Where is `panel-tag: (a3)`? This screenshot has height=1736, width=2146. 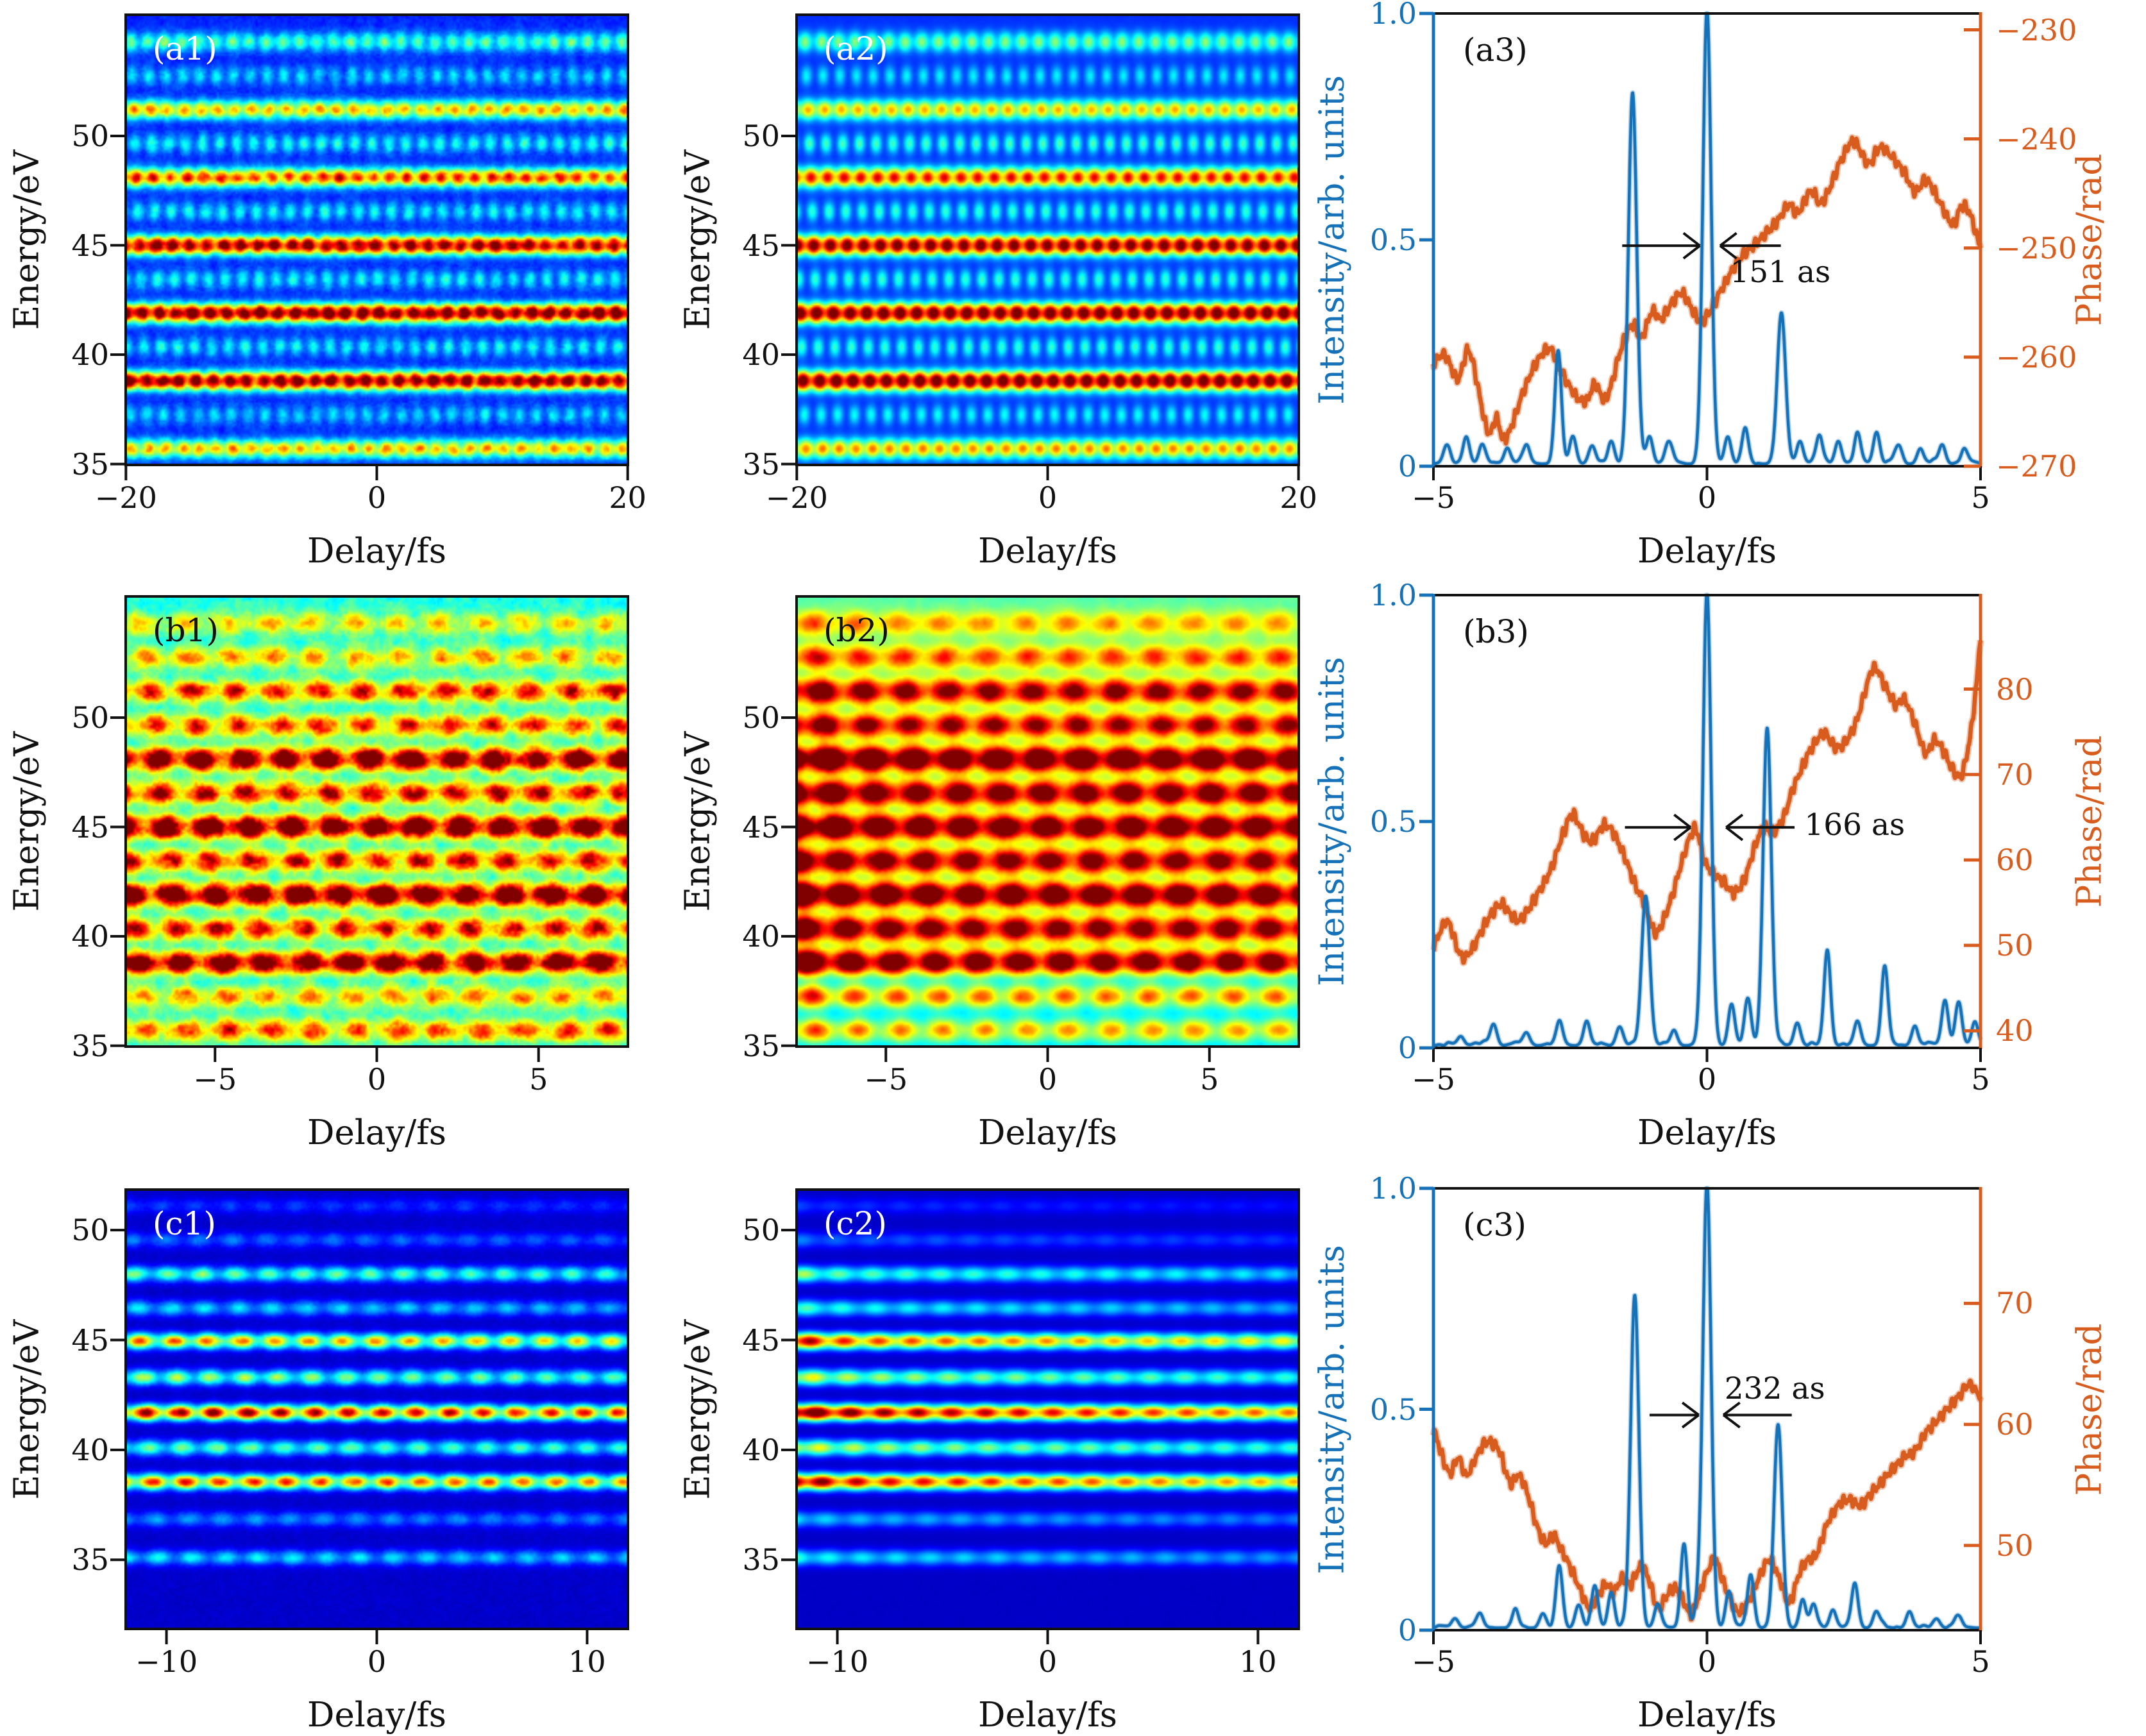
panel-tag: (a3) is located at coordinates (1495, 50).